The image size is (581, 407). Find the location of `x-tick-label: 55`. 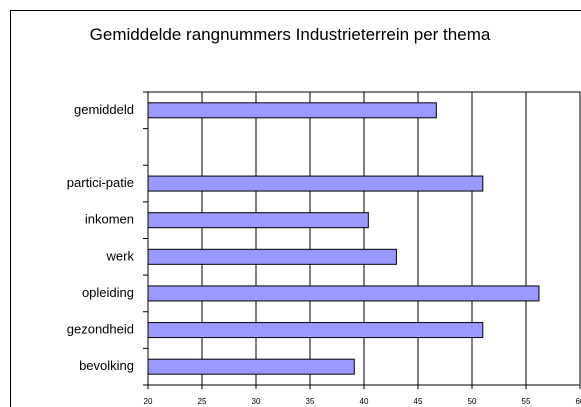

x-tick-label: 55 is located at coordinates (526, 401).